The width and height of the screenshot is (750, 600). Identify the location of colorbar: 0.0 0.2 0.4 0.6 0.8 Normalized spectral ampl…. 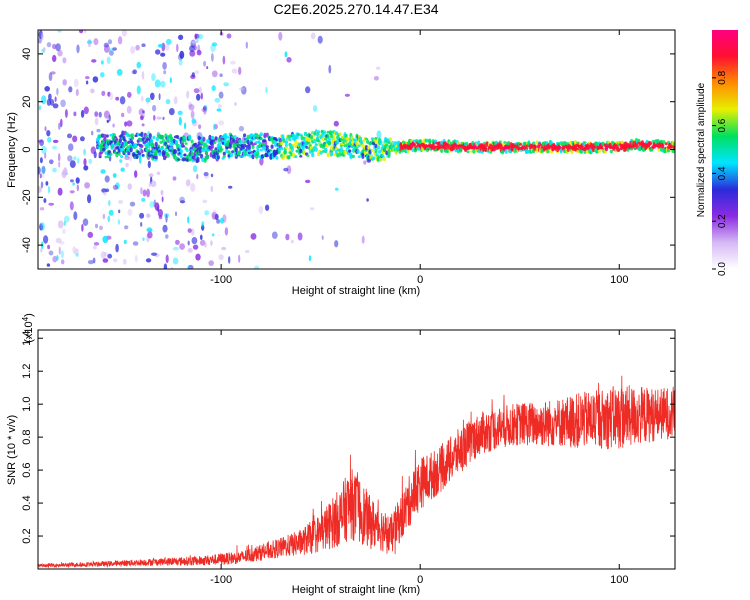
(717, 153).